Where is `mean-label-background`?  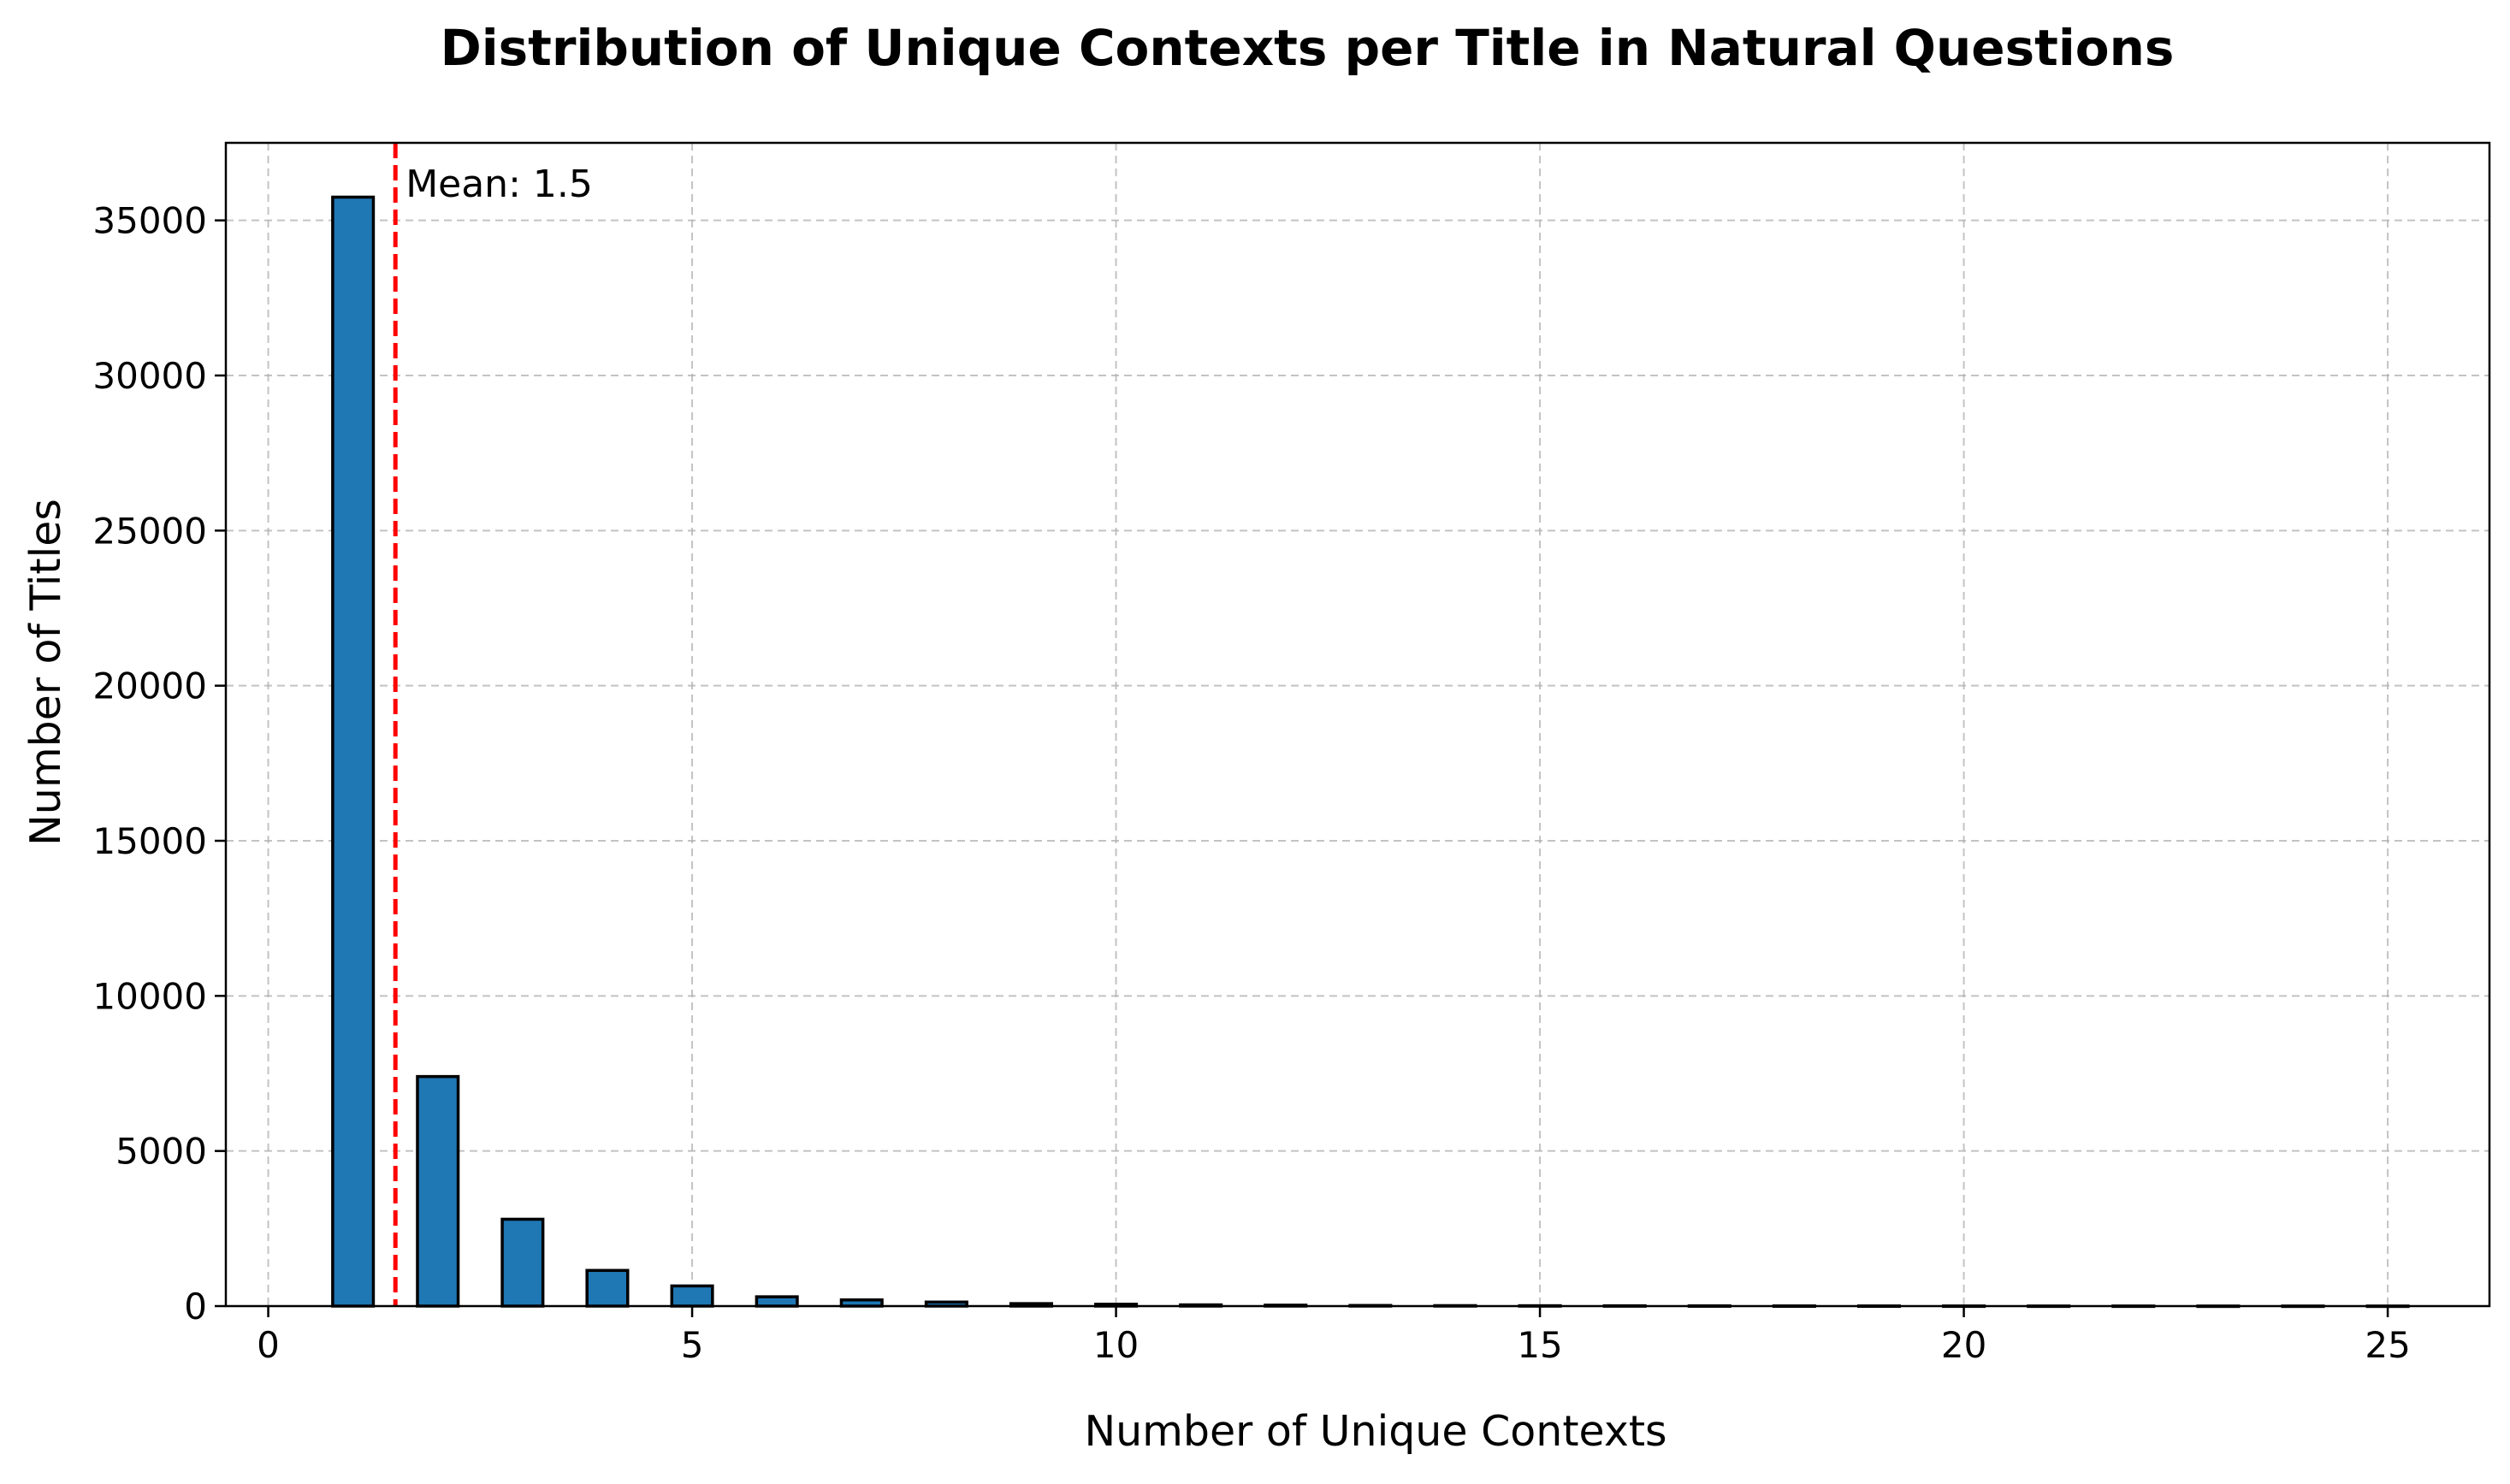
mean-label-background is located at coordinates (514, 184).